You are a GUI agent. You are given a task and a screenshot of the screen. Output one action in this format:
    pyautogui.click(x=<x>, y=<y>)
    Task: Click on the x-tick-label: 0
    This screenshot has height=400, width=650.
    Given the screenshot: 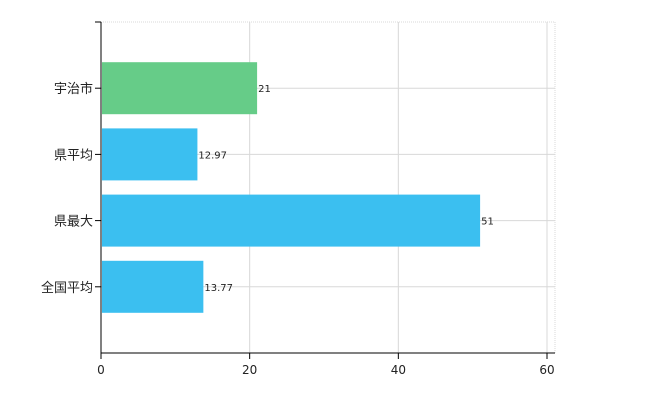 What is the action you would take?
    pyautogui.click(x=101, y=370)
    